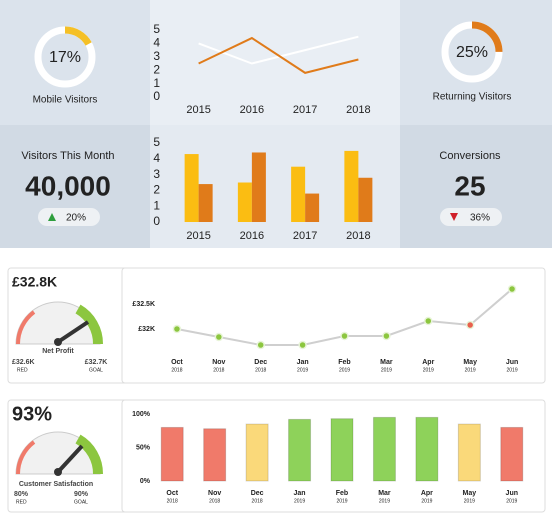  I want to click on donut-value: 17%, so click(65, 57).